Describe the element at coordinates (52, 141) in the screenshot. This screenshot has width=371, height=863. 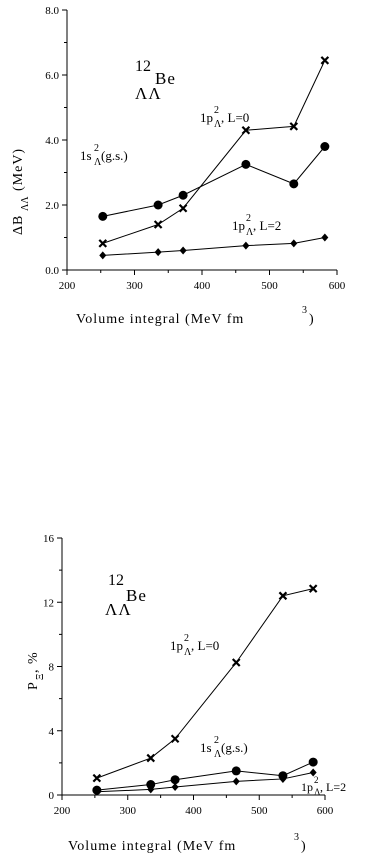
I see `y-tick-label: 4.0` at that location.